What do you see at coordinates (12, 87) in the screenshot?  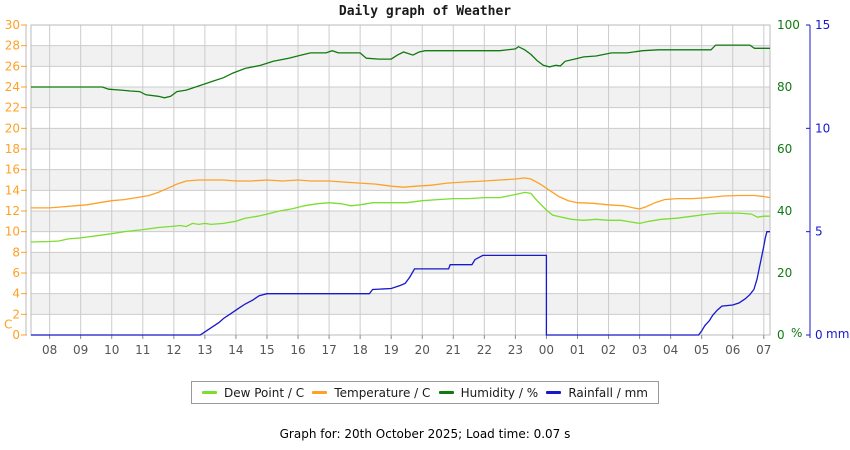 I see `left-axis-tick-label: 24` at bounding box center [12, 87].